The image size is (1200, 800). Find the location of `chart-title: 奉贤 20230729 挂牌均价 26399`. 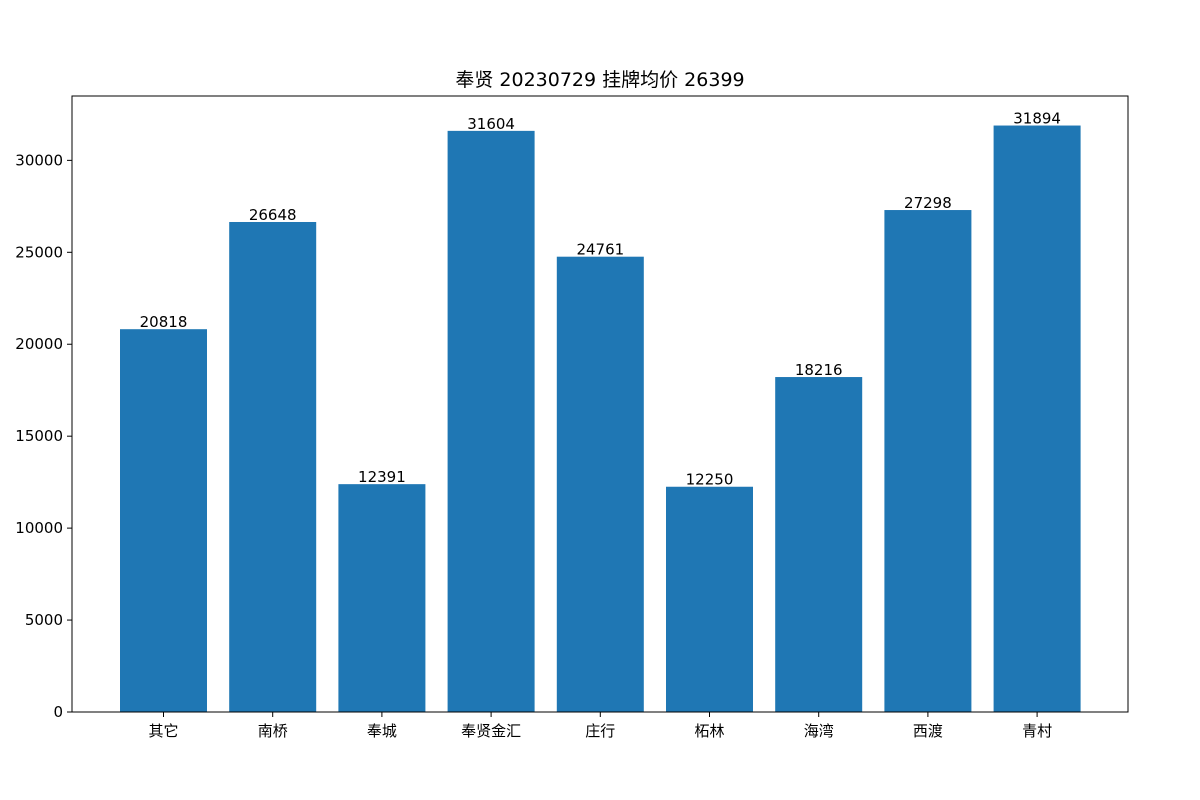

chart-title: 奉贤 20230729 挂牌均价 26399 is located at coordinates (599, 80).